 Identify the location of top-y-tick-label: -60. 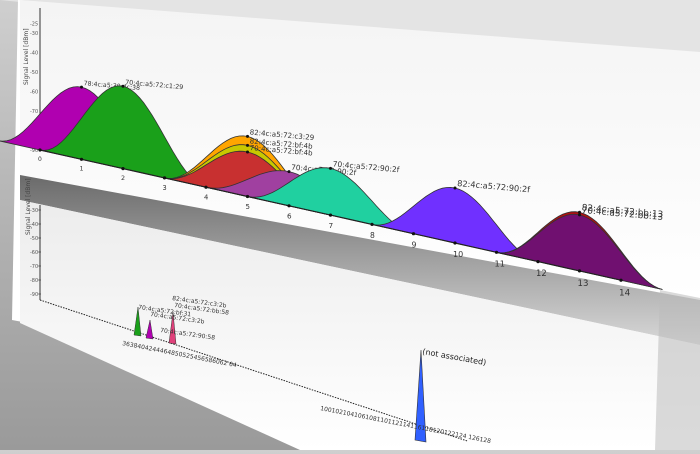
(34, 93).